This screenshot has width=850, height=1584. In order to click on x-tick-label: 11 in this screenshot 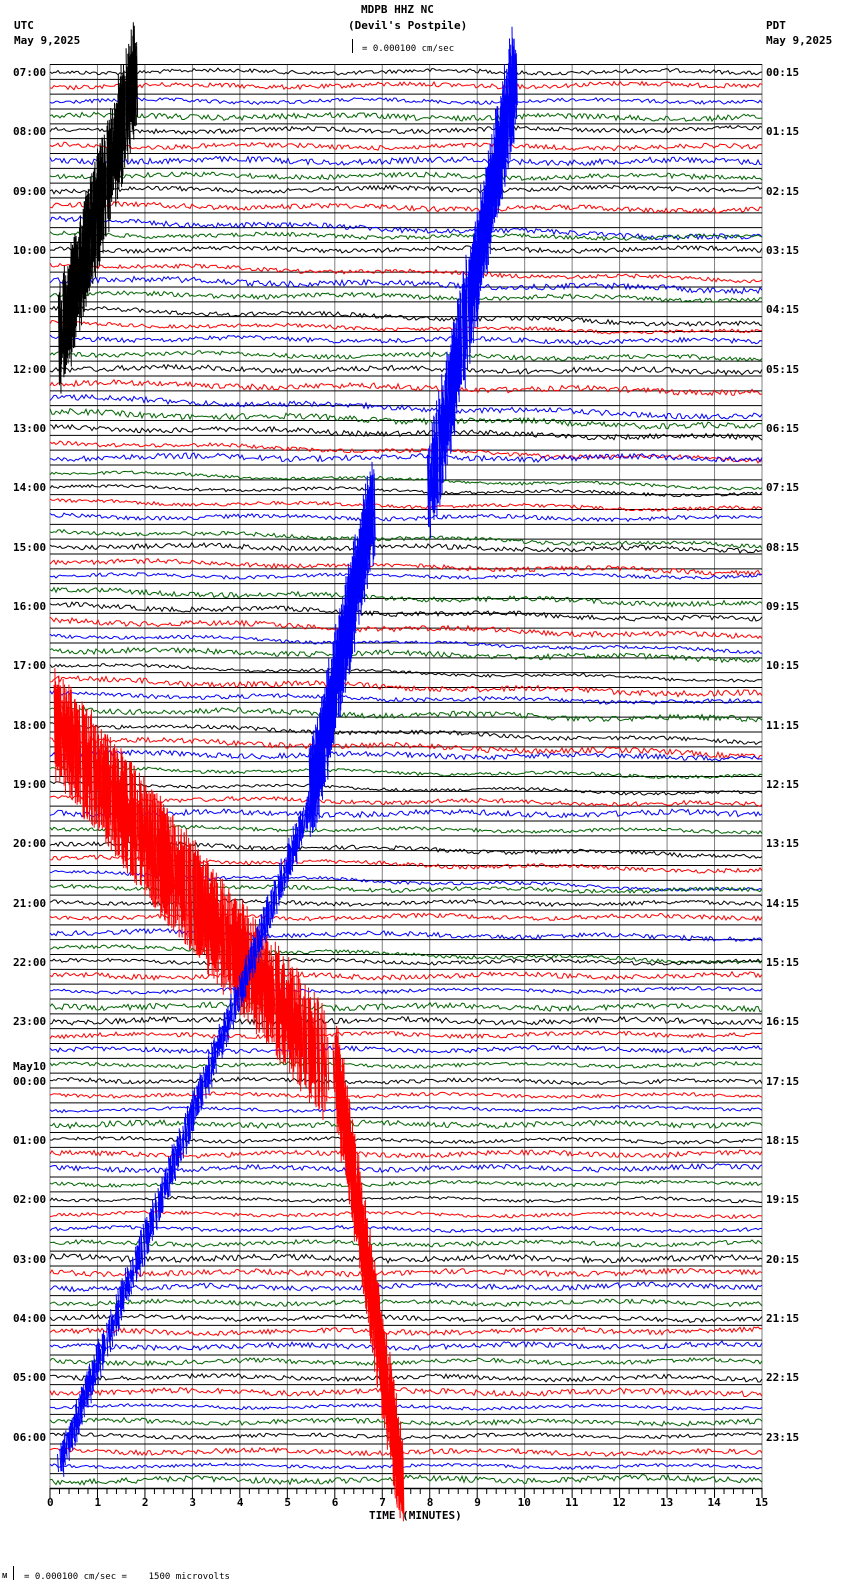, I will do `click(572, 1502)`.